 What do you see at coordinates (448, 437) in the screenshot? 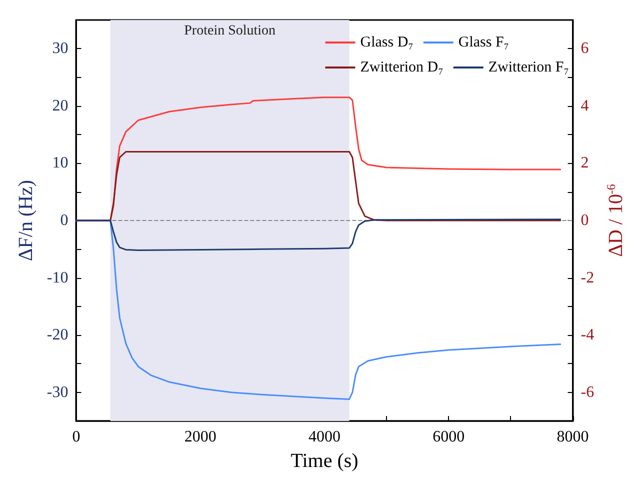
I see `x-tick-label: 6000` at bounding box center [448, 437].